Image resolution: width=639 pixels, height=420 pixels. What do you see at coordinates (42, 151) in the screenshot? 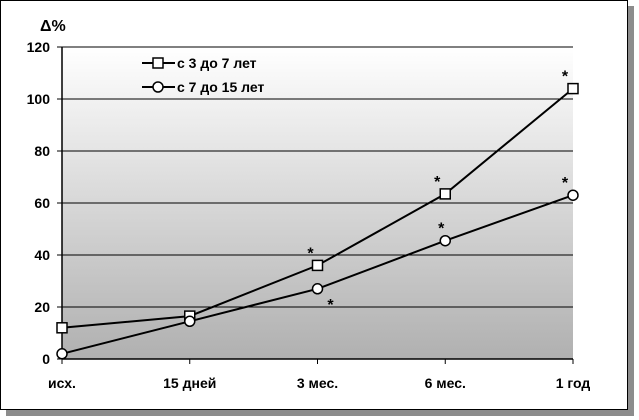
I see `y-tick-label: 80` at bounding box center [42, 151].